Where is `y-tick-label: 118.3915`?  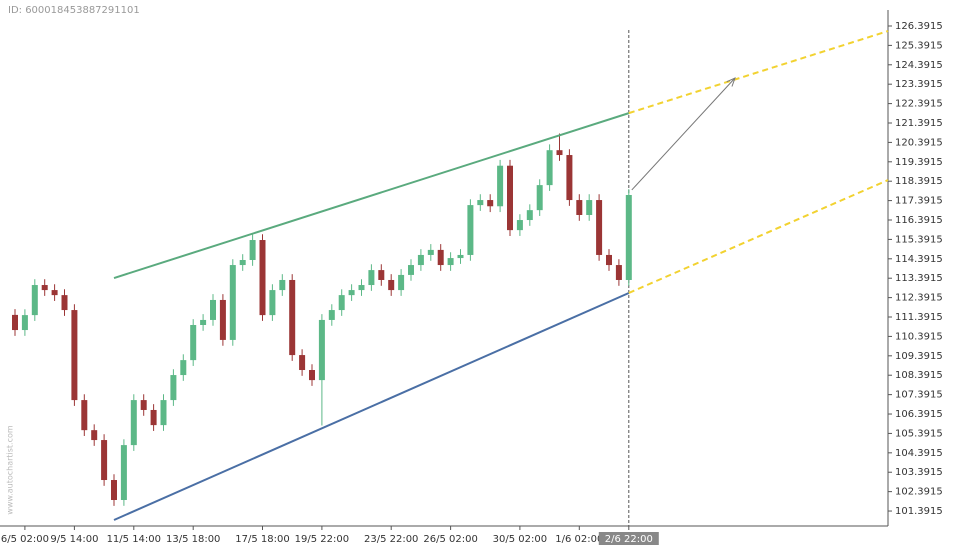 y-tick-label: 118.3915 is located at coordinates (919, 181).